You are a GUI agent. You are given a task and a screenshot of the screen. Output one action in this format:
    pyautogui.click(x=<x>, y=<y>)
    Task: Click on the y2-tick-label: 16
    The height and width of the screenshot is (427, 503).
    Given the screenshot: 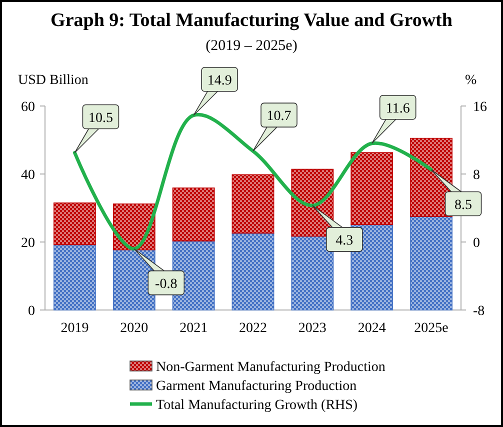 What is the action you would take?
    pyautogui.click(x=480, y=107)
    